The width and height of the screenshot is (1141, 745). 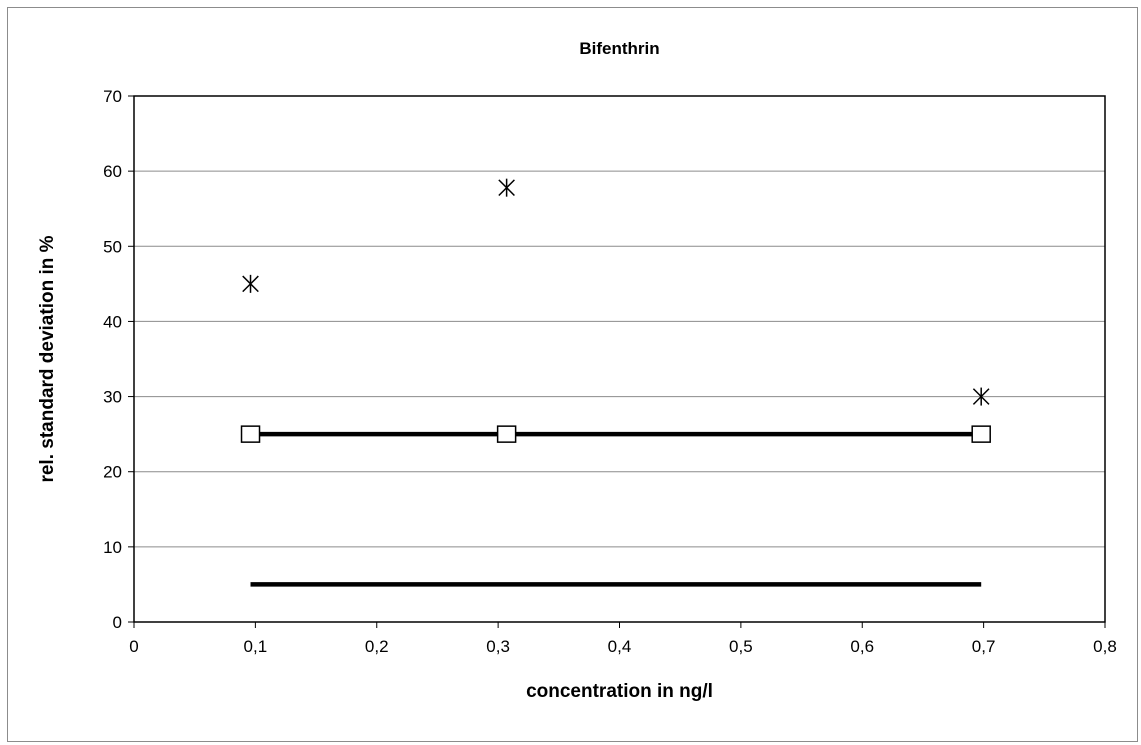 What do you see at coordinates (256, 646) in the screenshot?
I see `x-tick-label: 0,1` at bounding box center [256, 646].